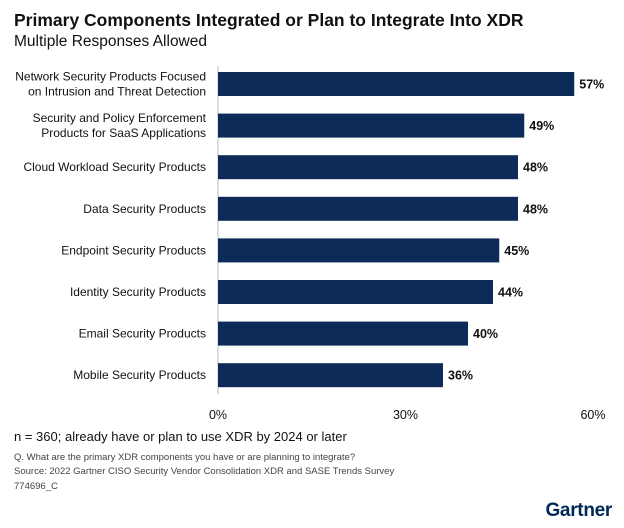 The height and width of the screenshot is (528, 624). What do you see at coordinates (460, 376) in the screenshot?
I see `data-label: 36%` at bounding box center [460, 376].